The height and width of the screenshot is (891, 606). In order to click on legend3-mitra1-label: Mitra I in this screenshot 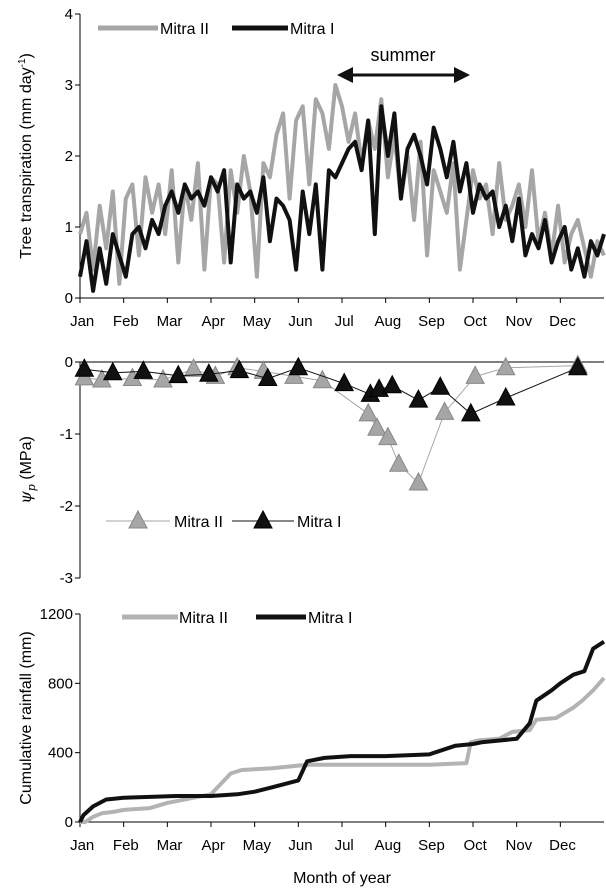, I will do `click(330, 618)`.